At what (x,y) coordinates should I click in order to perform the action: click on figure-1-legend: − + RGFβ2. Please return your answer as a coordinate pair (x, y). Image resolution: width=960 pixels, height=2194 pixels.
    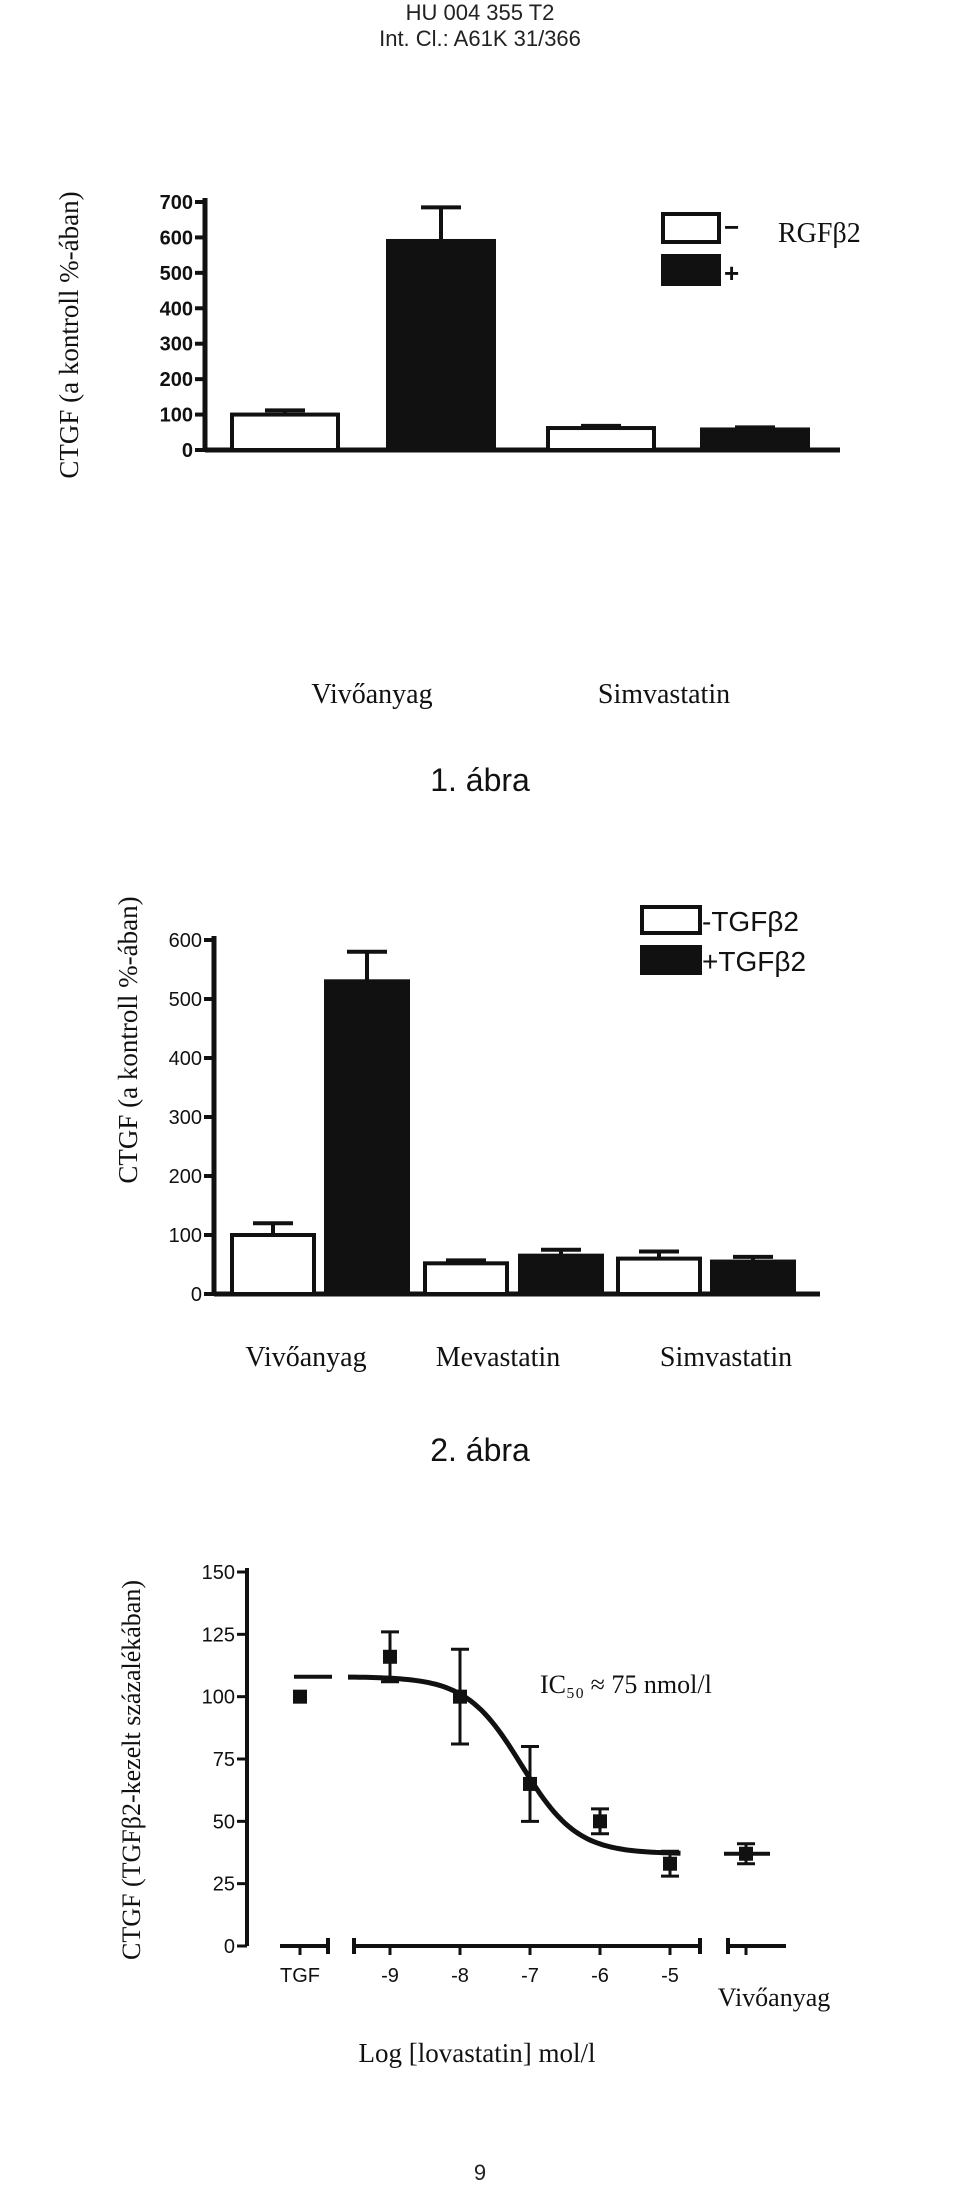
    Looking at the image, I should click on (761, 250).